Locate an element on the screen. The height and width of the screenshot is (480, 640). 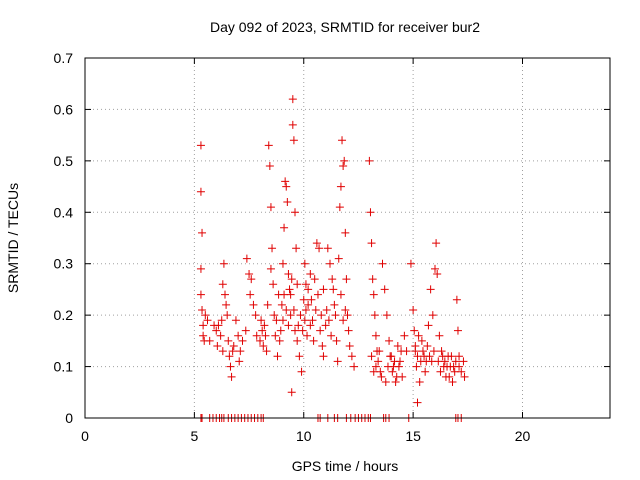
y-tick-label: 0 is located at coordinates (69, 418).